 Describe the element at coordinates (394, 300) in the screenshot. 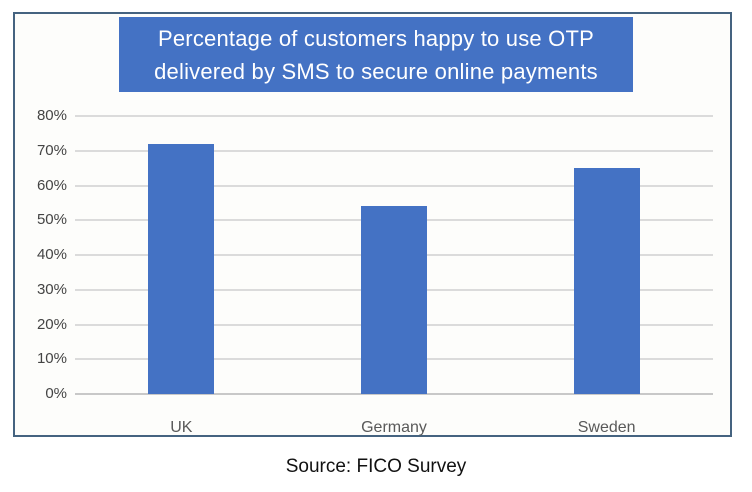

I see `bar-germany` at that location.